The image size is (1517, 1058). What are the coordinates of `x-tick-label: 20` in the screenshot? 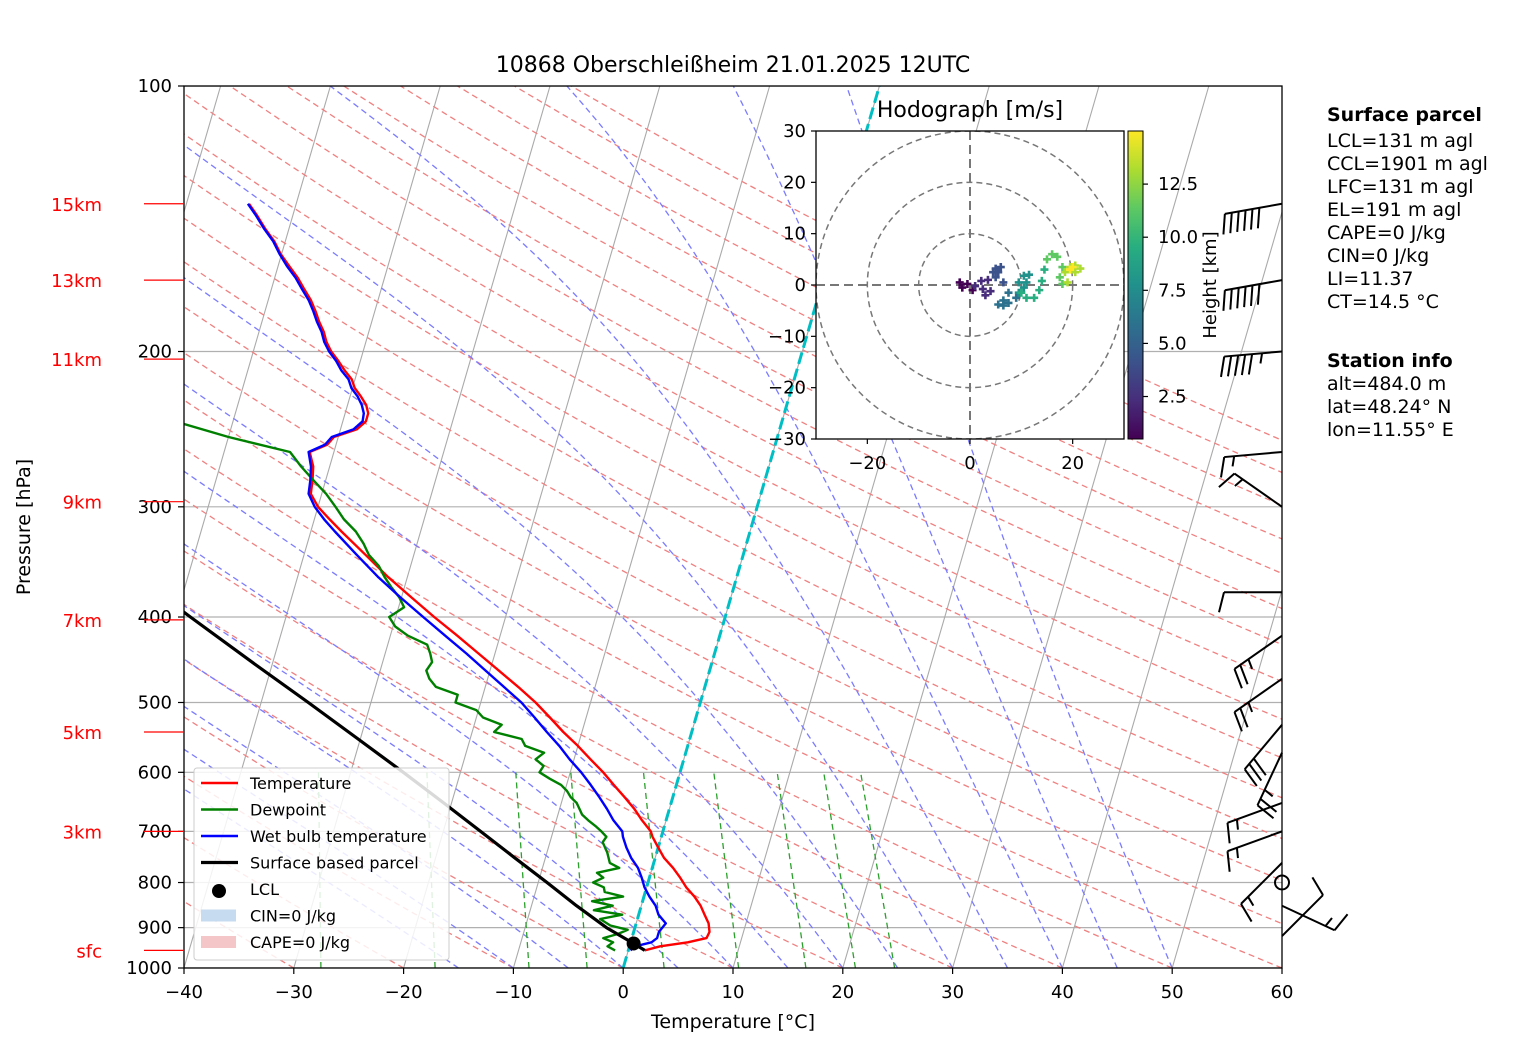 It's located at (842, 992).